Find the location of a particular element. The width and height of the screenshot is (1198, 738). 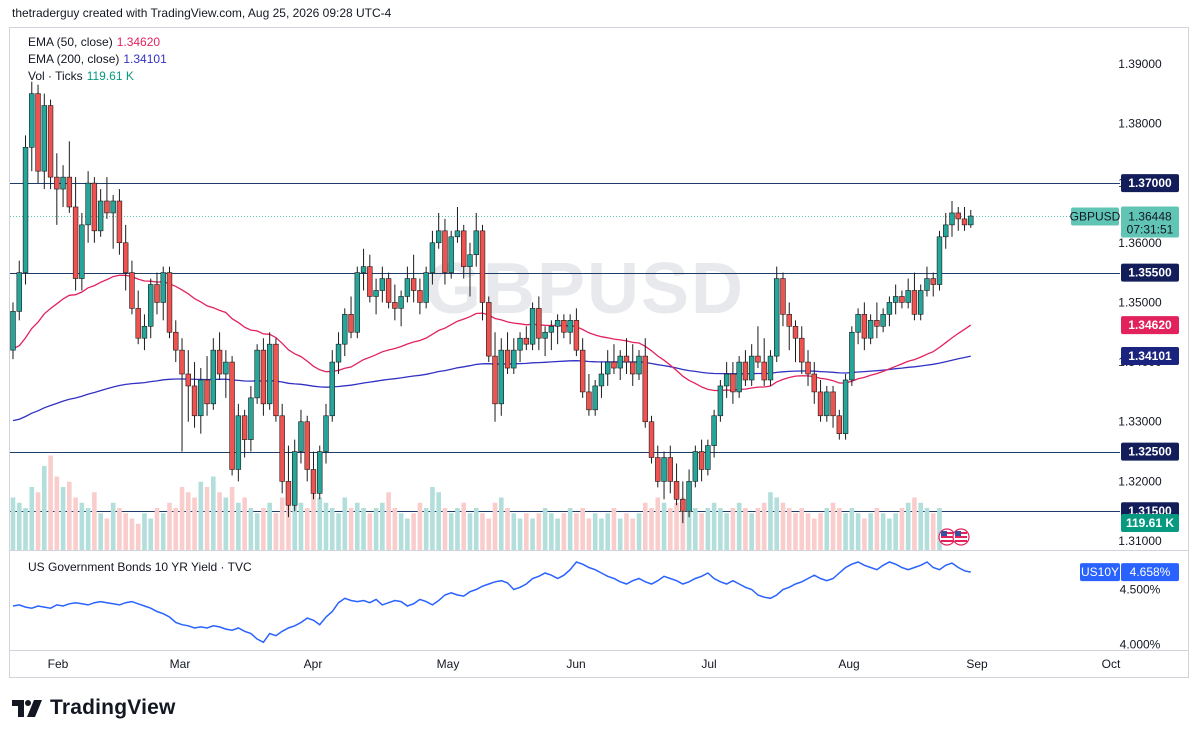

tradingview-logo: TradingView is located at coordinates (94, 708).